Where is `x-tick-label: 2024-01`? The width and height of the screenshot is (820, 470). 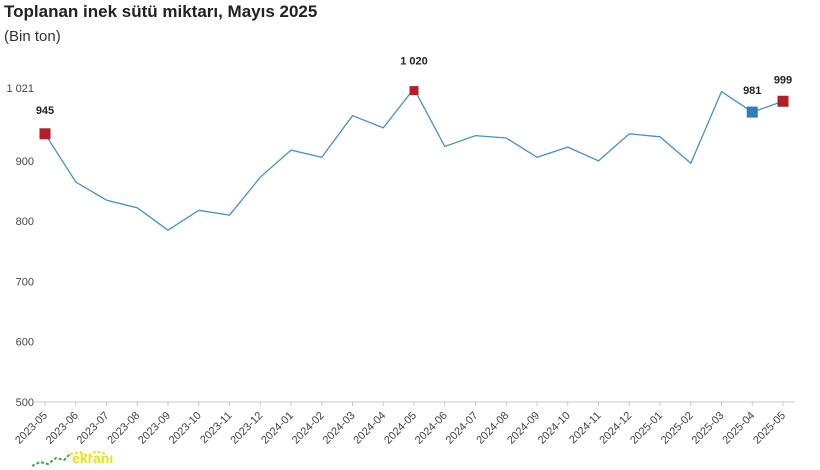
x-tick-label: 2024-01 is located at coordinates (277, 428).